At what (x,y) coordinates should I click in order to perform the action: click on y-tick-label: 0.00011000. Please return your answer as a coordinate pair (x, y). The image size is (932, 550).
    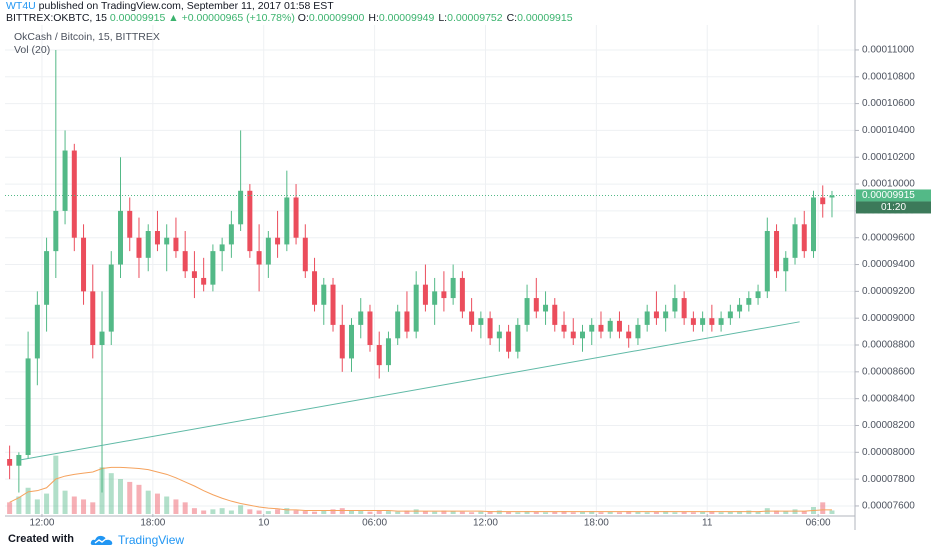
    Looking at the image, I should click on (888, 50).